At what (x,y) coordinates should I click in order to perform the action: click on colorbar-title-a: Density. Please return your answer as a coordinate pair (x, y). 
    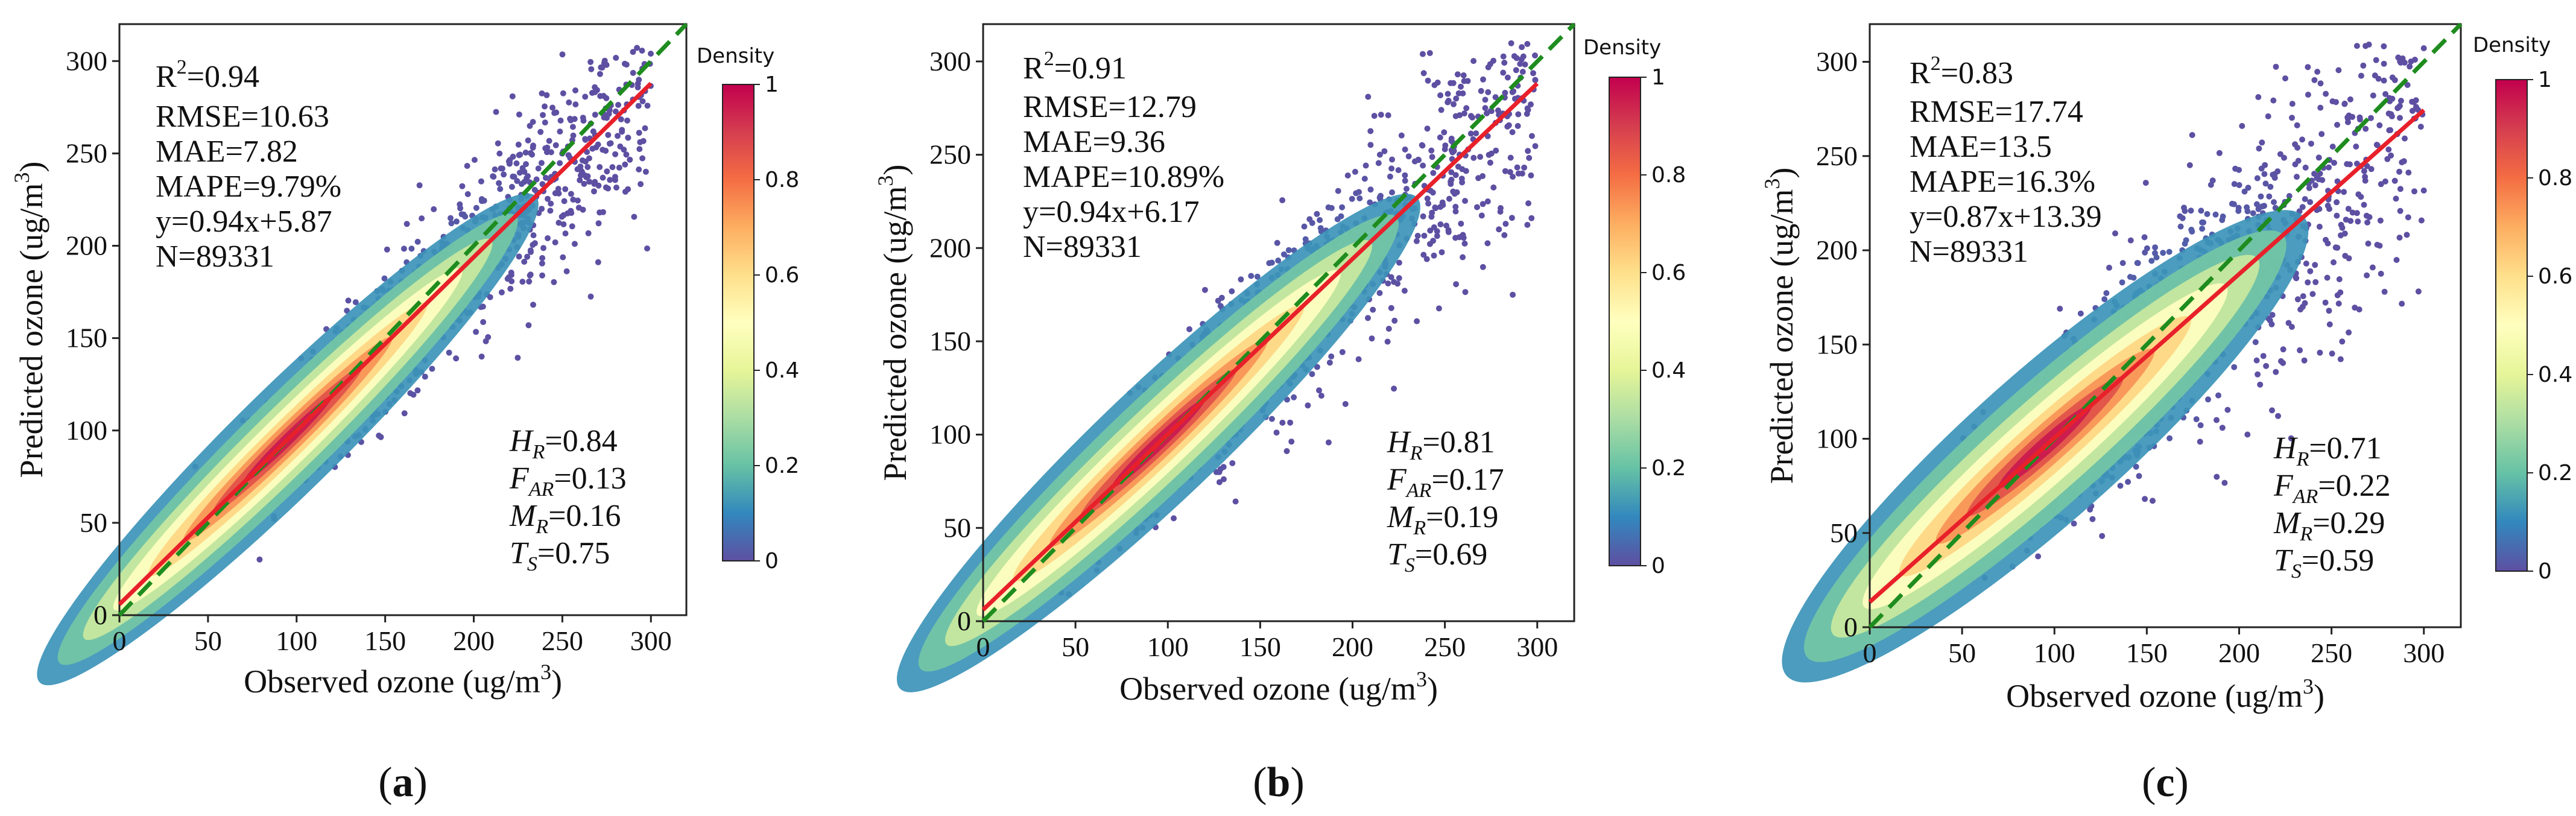
    Looking at the image, I should click on (735, 56).